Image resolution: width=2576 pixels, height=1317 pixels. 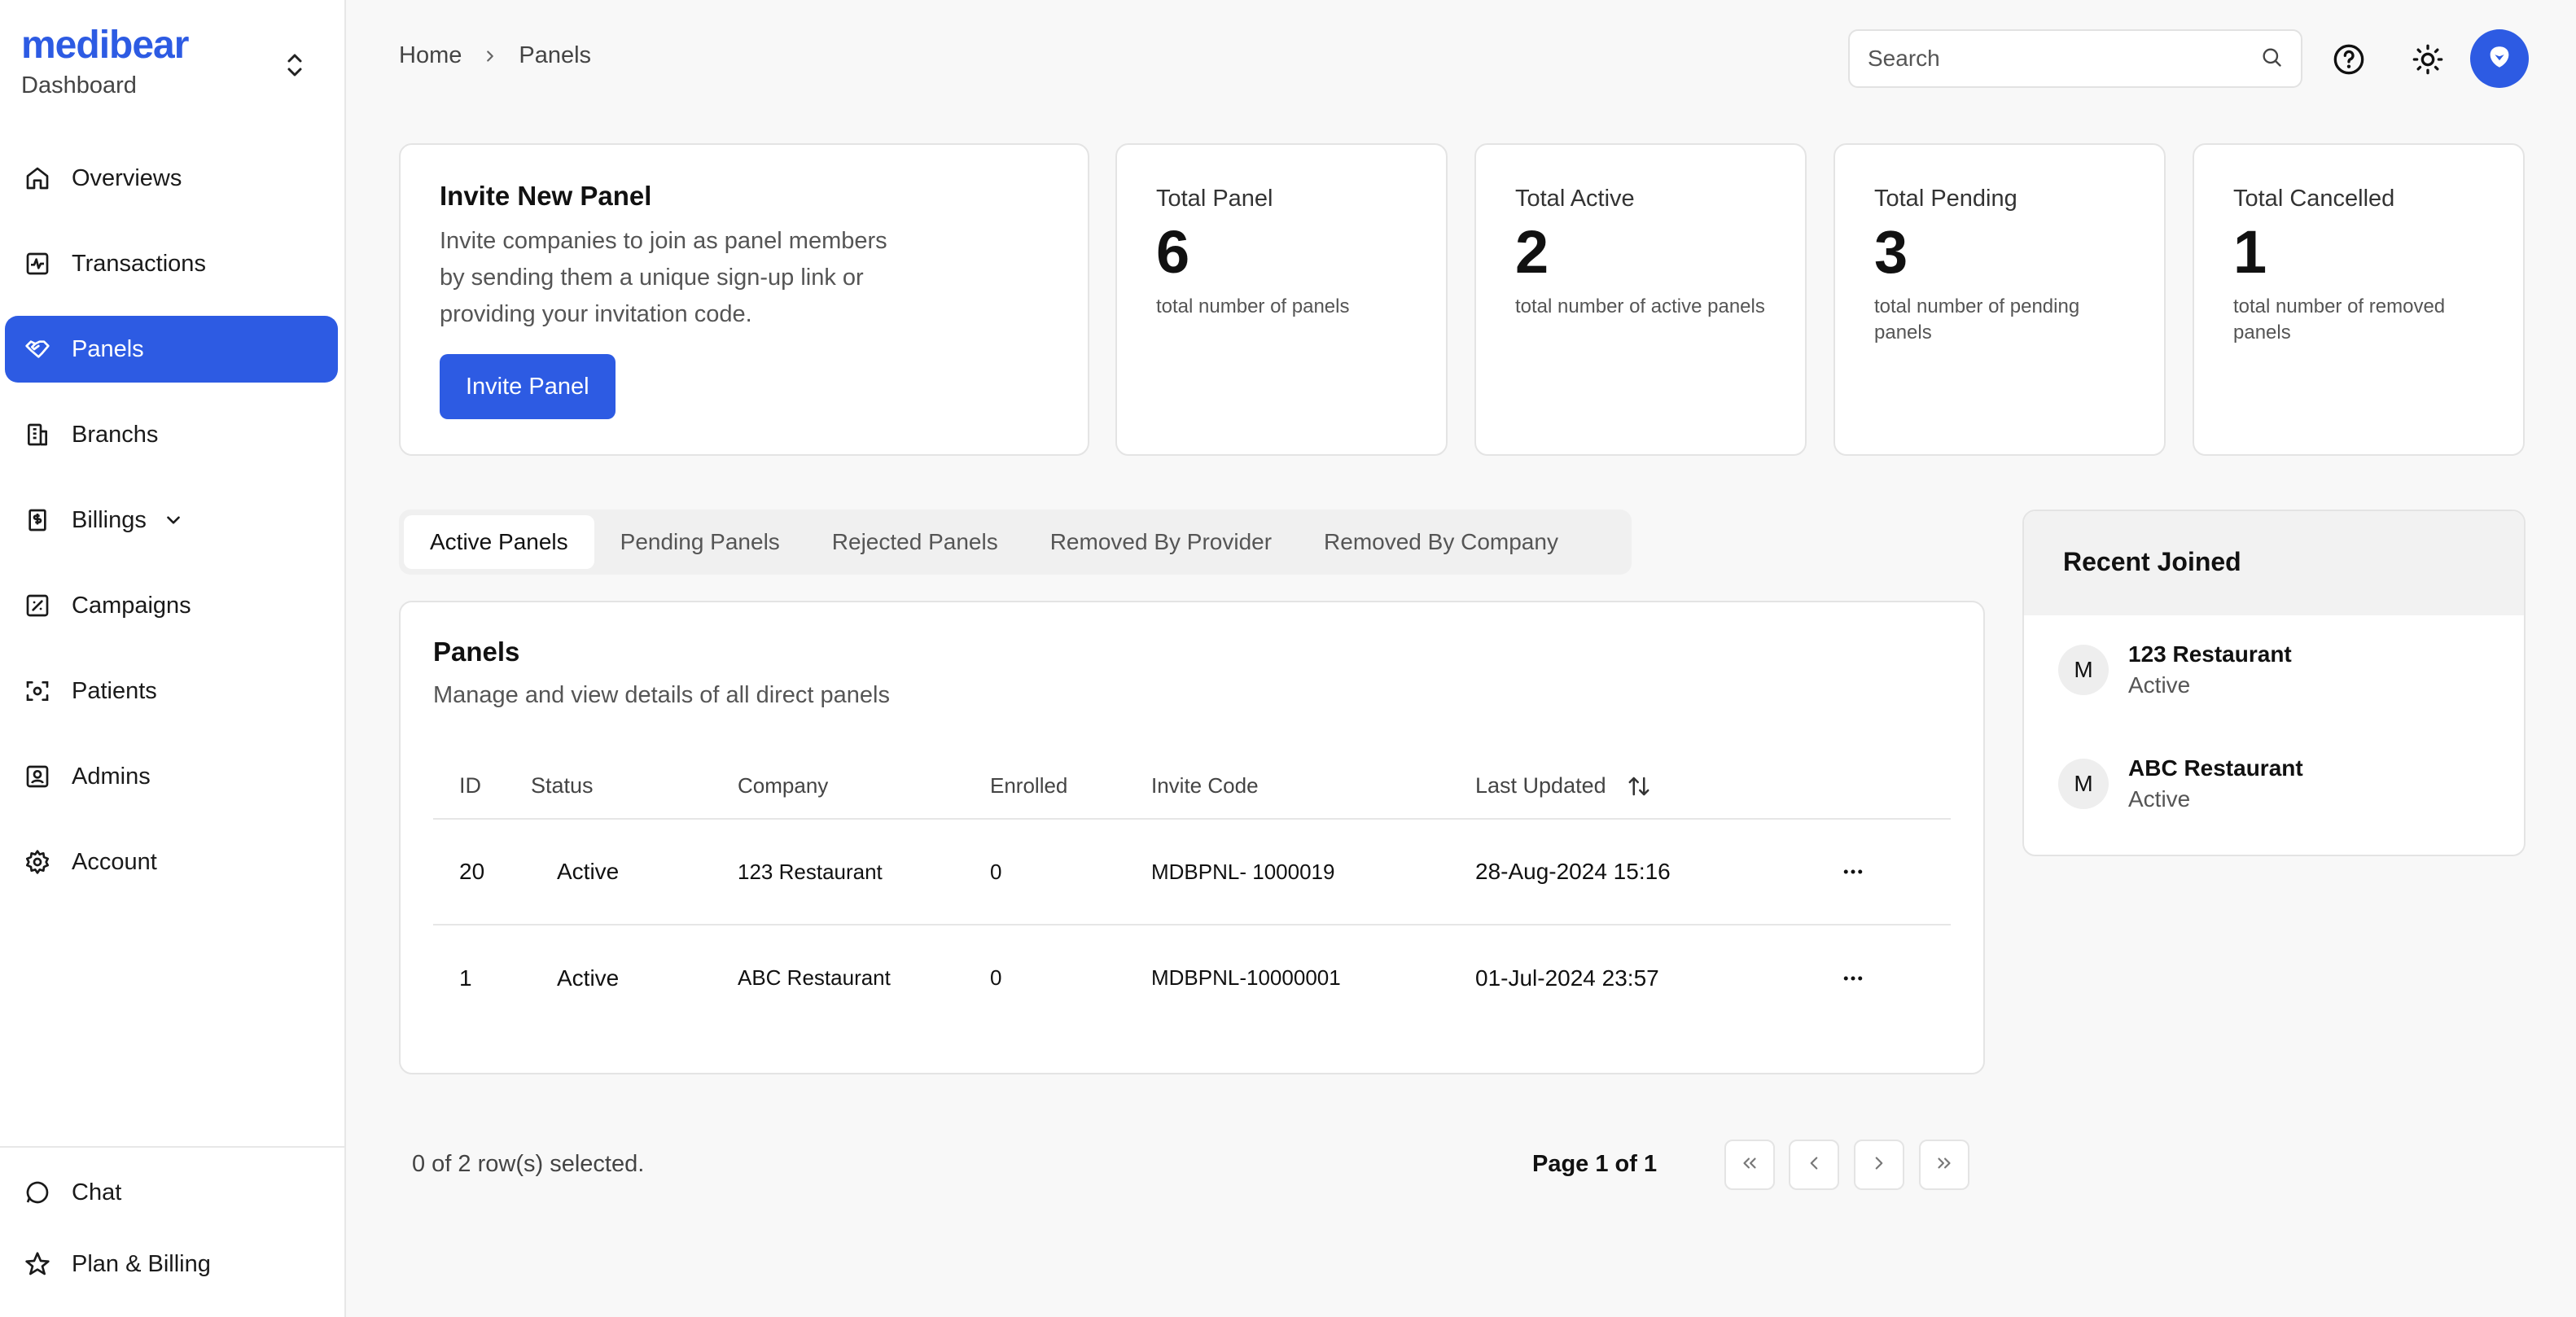 I want to click on chevrons-up-down-icon, so click(x=295, y=65).